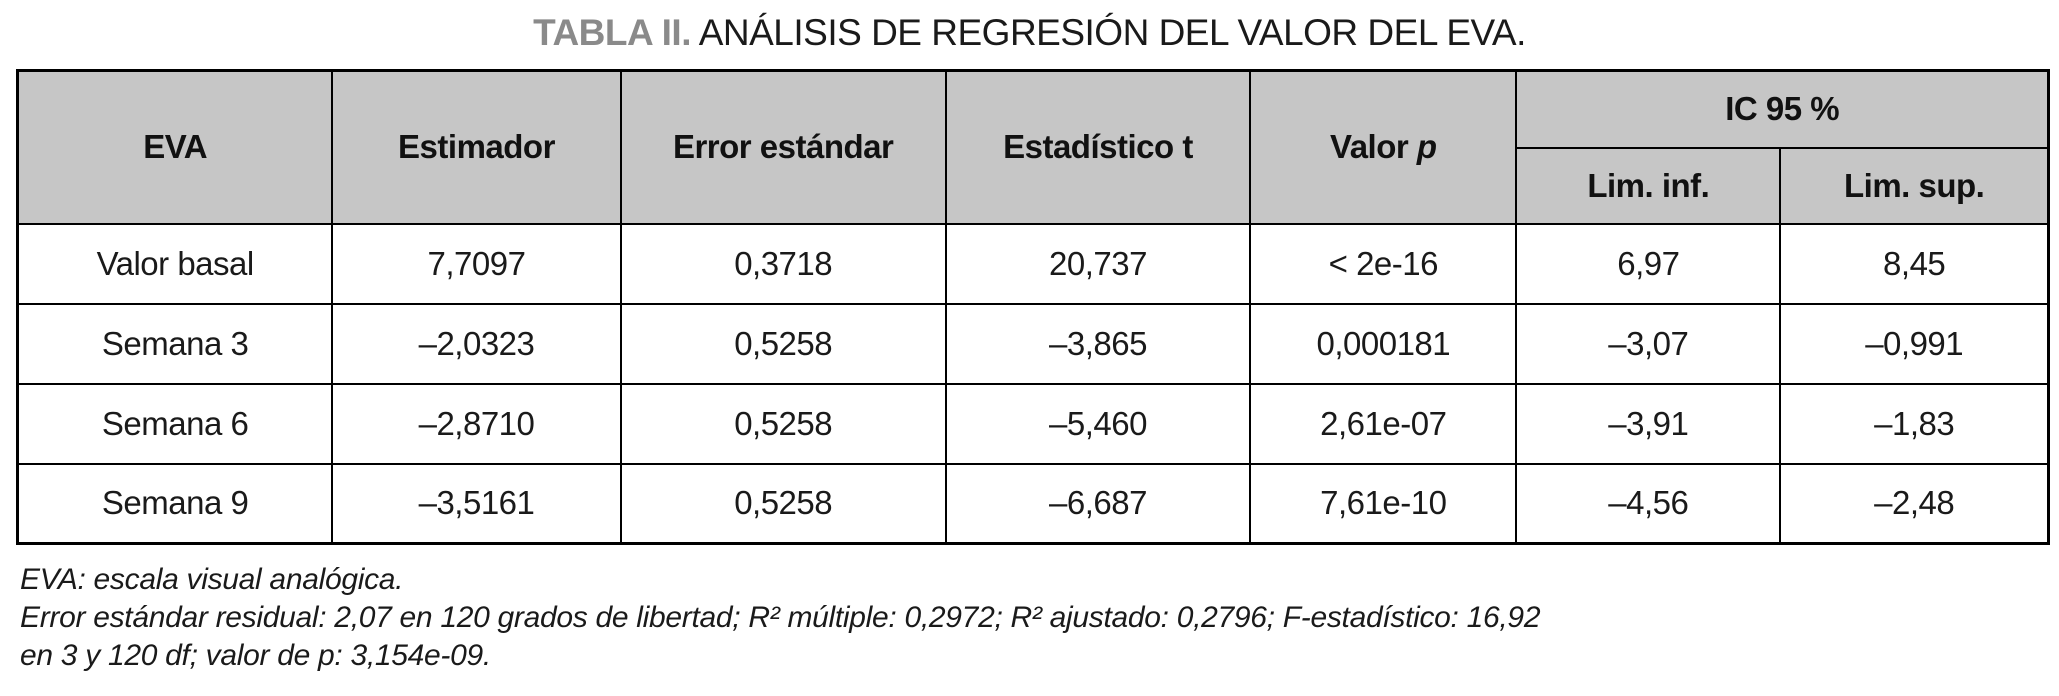 The image size is (2059, 696). Describe the element at coordinates (1426, 147) in the screenshot. I see `header-p-symbol: p` at that location.